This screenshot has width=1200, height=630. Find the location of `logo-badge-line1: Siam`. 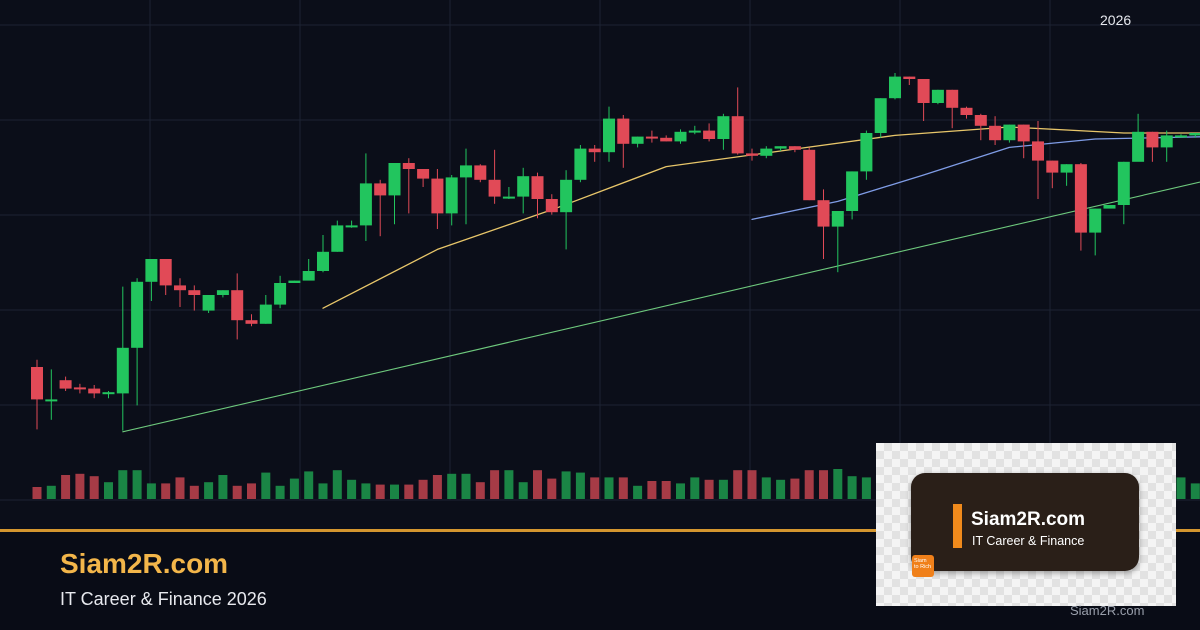

logo-badge-line1: Siam is located at coordinates (920, 561).